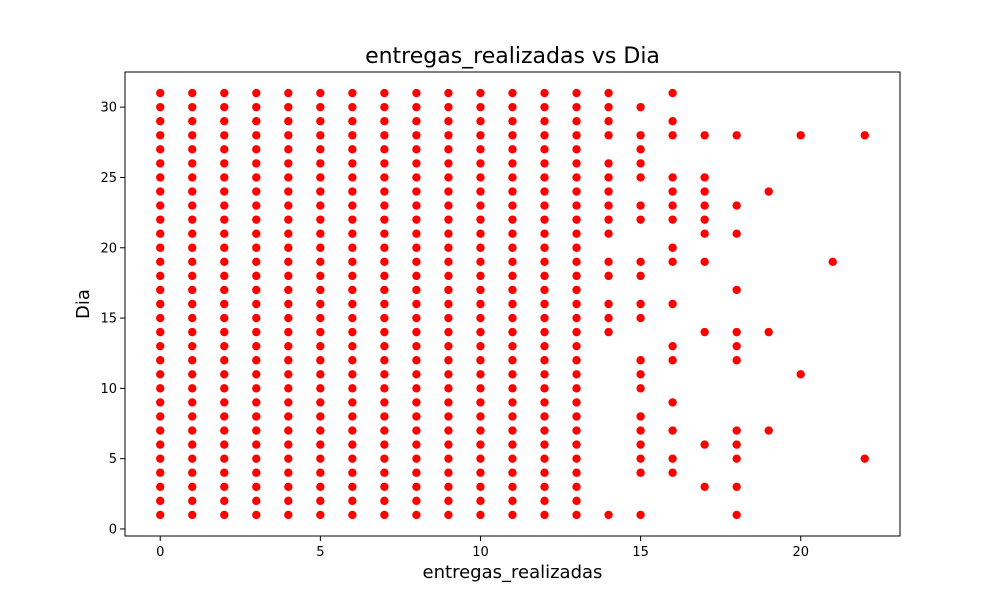  Describe the element at coordinates (108, 319) in the screenshot. I see `y-tick-label: 15` at that location.